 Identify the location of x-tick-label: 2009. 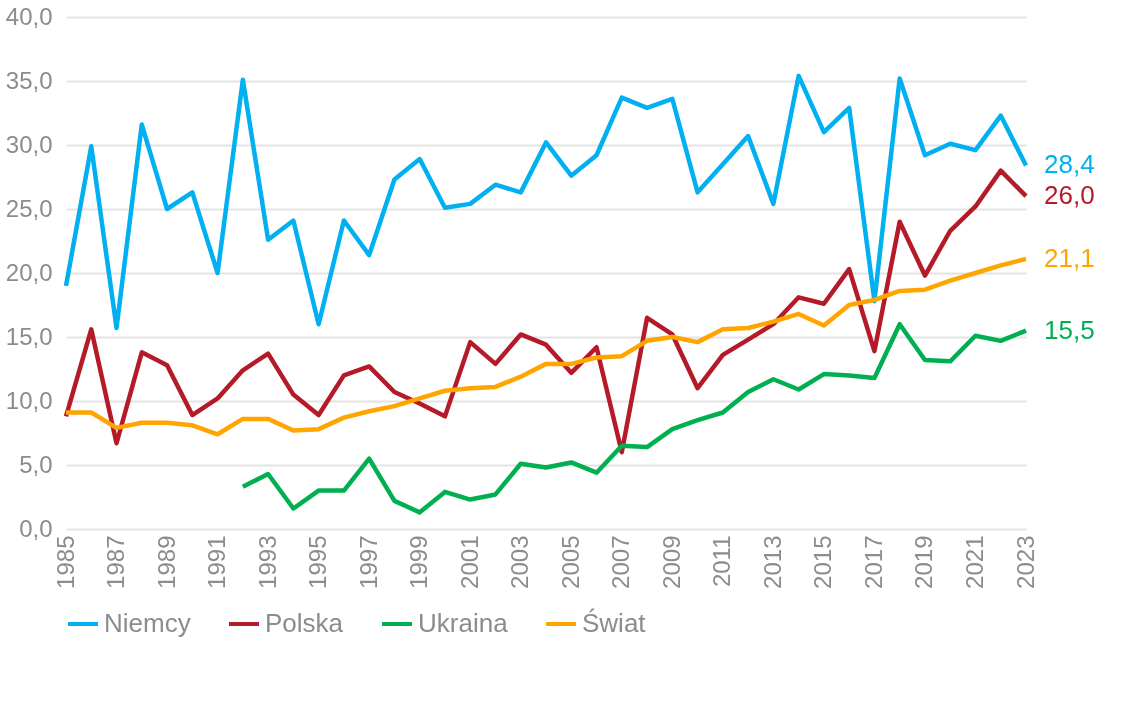
(671, 562).